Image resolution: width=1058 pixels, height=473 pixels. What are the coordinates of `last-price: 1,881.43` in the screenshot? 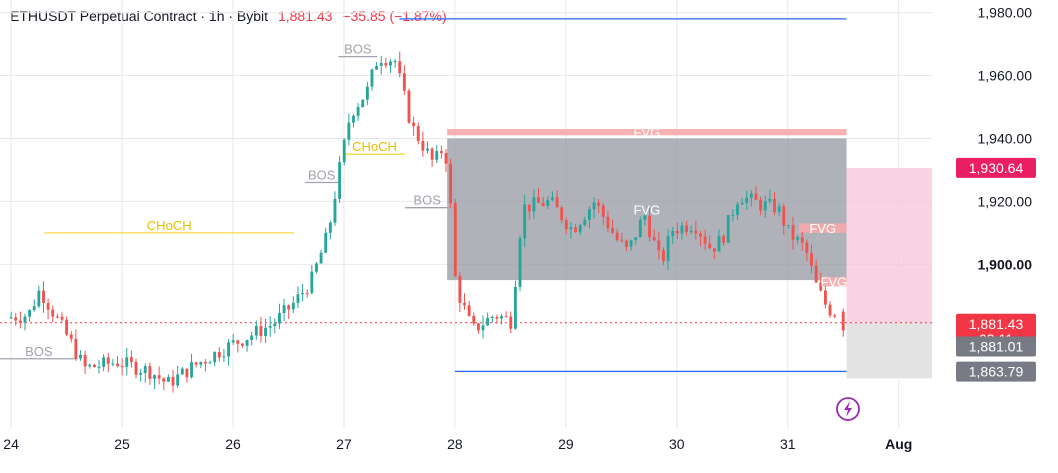 It's located at (305, 16).